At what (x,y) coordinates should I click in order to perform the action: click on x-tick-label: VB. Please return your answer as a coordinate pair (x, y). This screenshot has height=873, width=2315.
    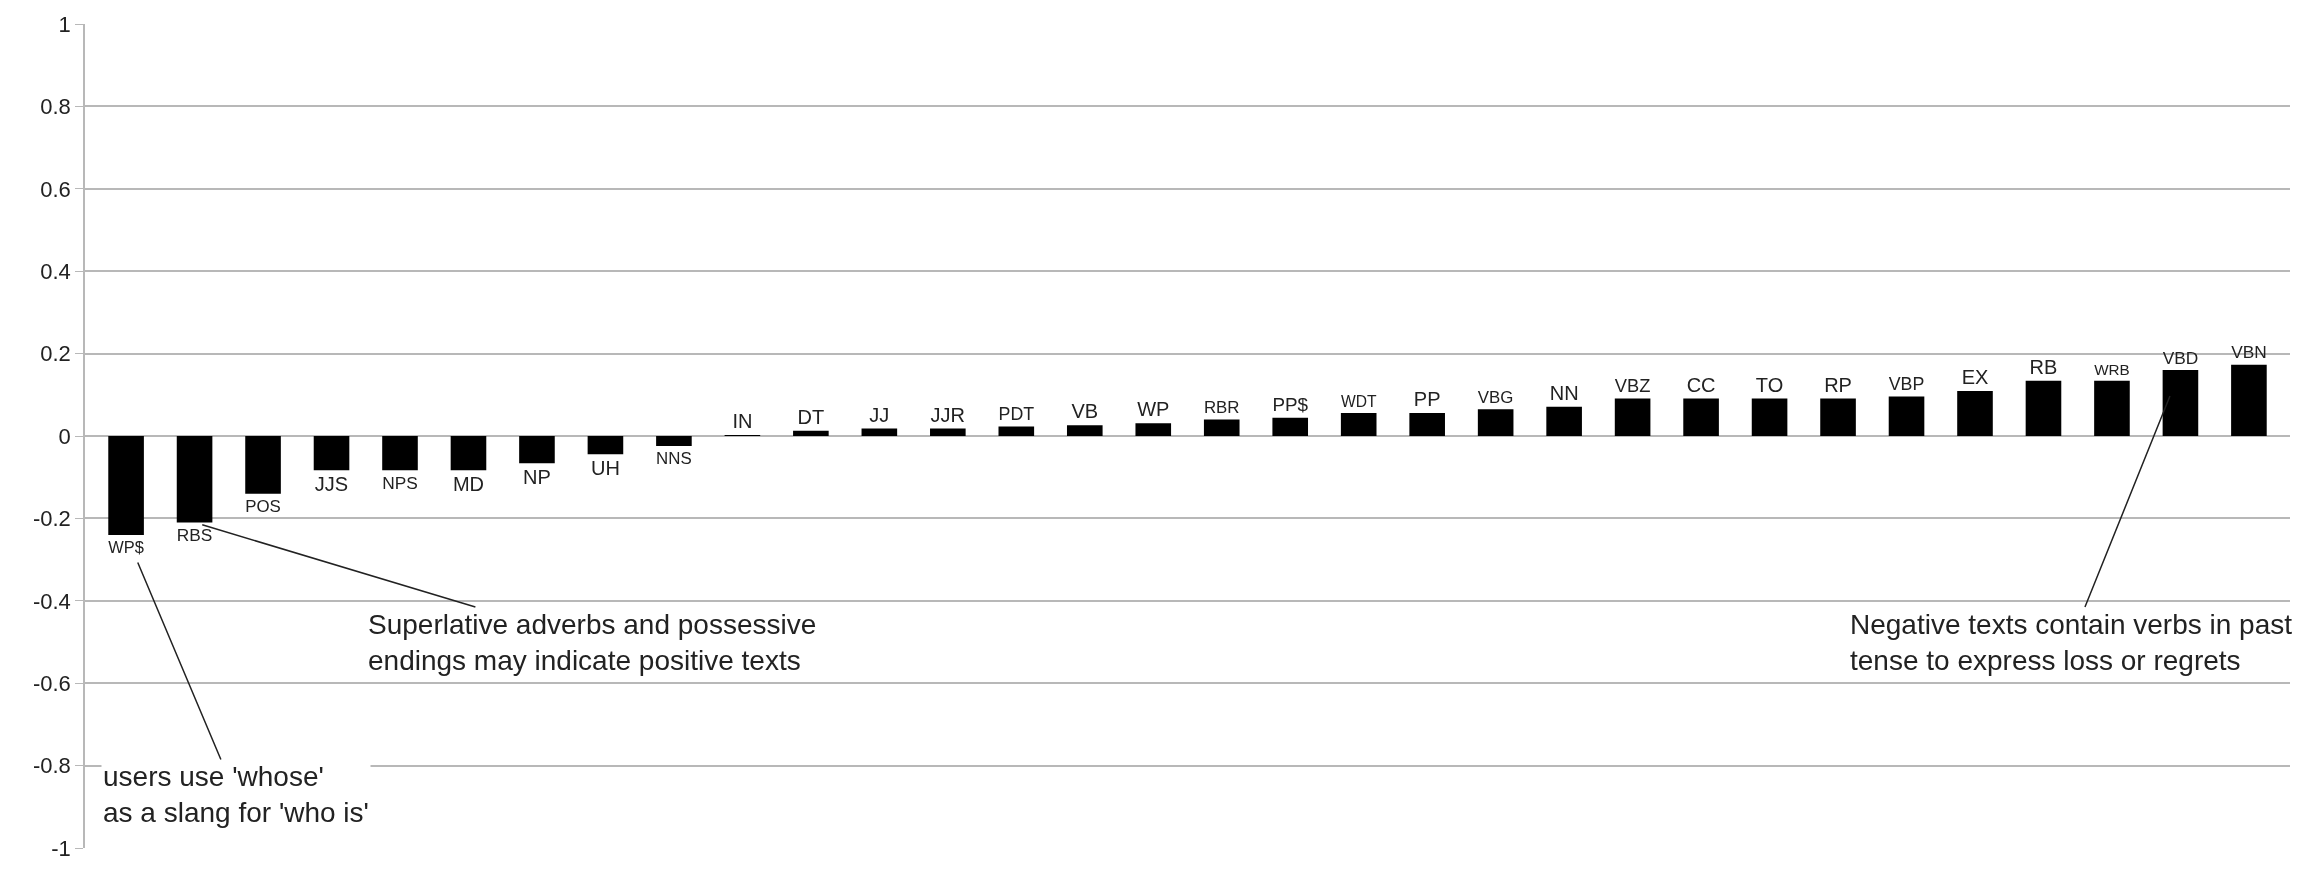
    Looking at the image, I should click on (1085, 411).